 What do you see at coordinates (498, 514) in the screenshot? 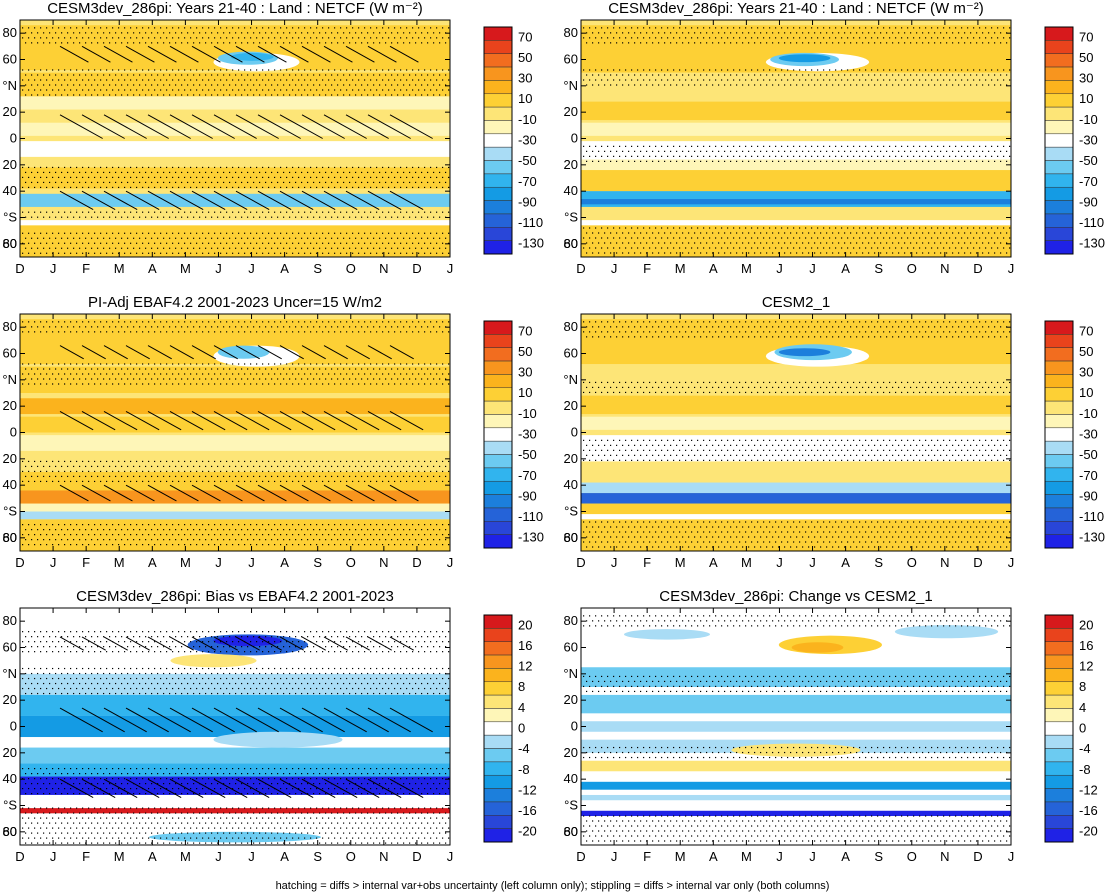
I see `colorbar-swatch` at bounding box center [498, 514].